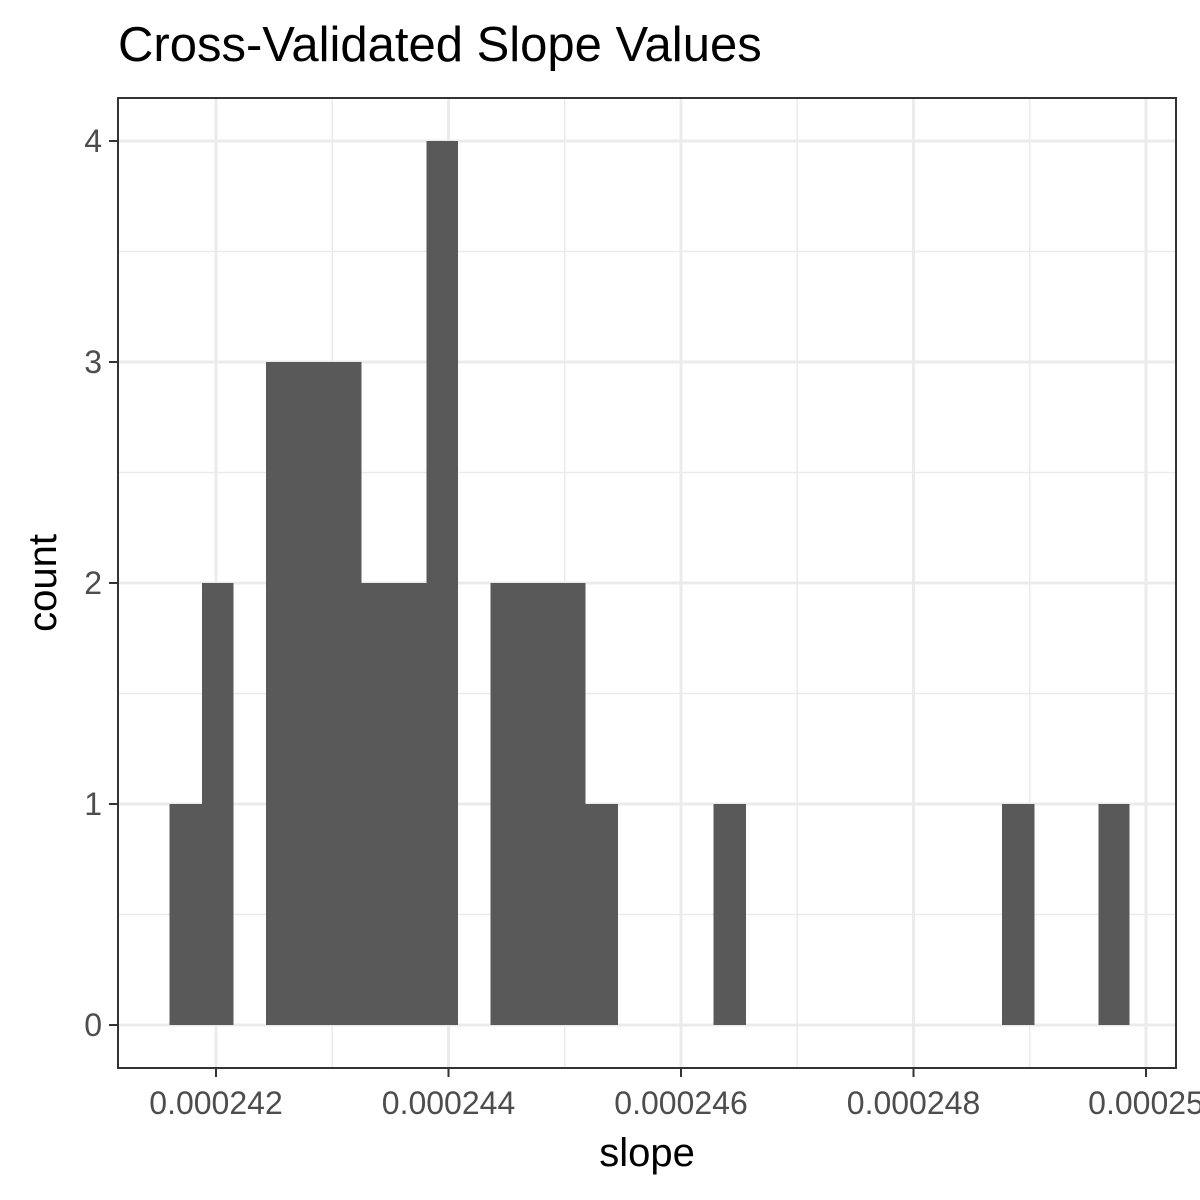 Image resolution: width=1200 pixels, height=1200 pixels. What do you see at coordinates (93, 1025) in the screenshot?
I see `y-tick-label: 0` at bounding box center [93, 1025].